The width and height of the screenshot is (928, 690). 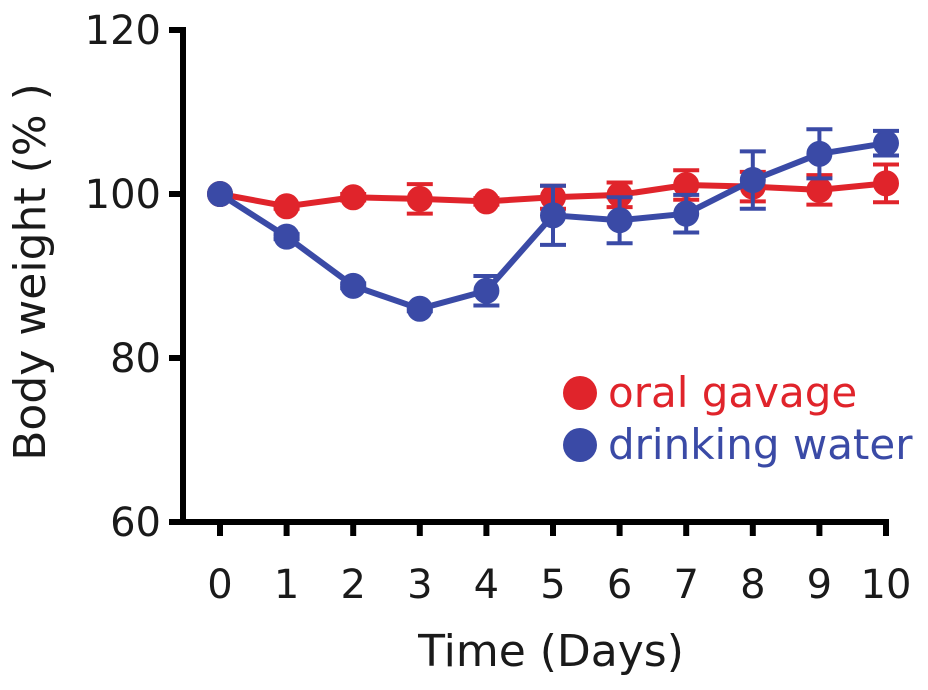 I want to click on y-tick-label: 60, so click(x=135, y=523).